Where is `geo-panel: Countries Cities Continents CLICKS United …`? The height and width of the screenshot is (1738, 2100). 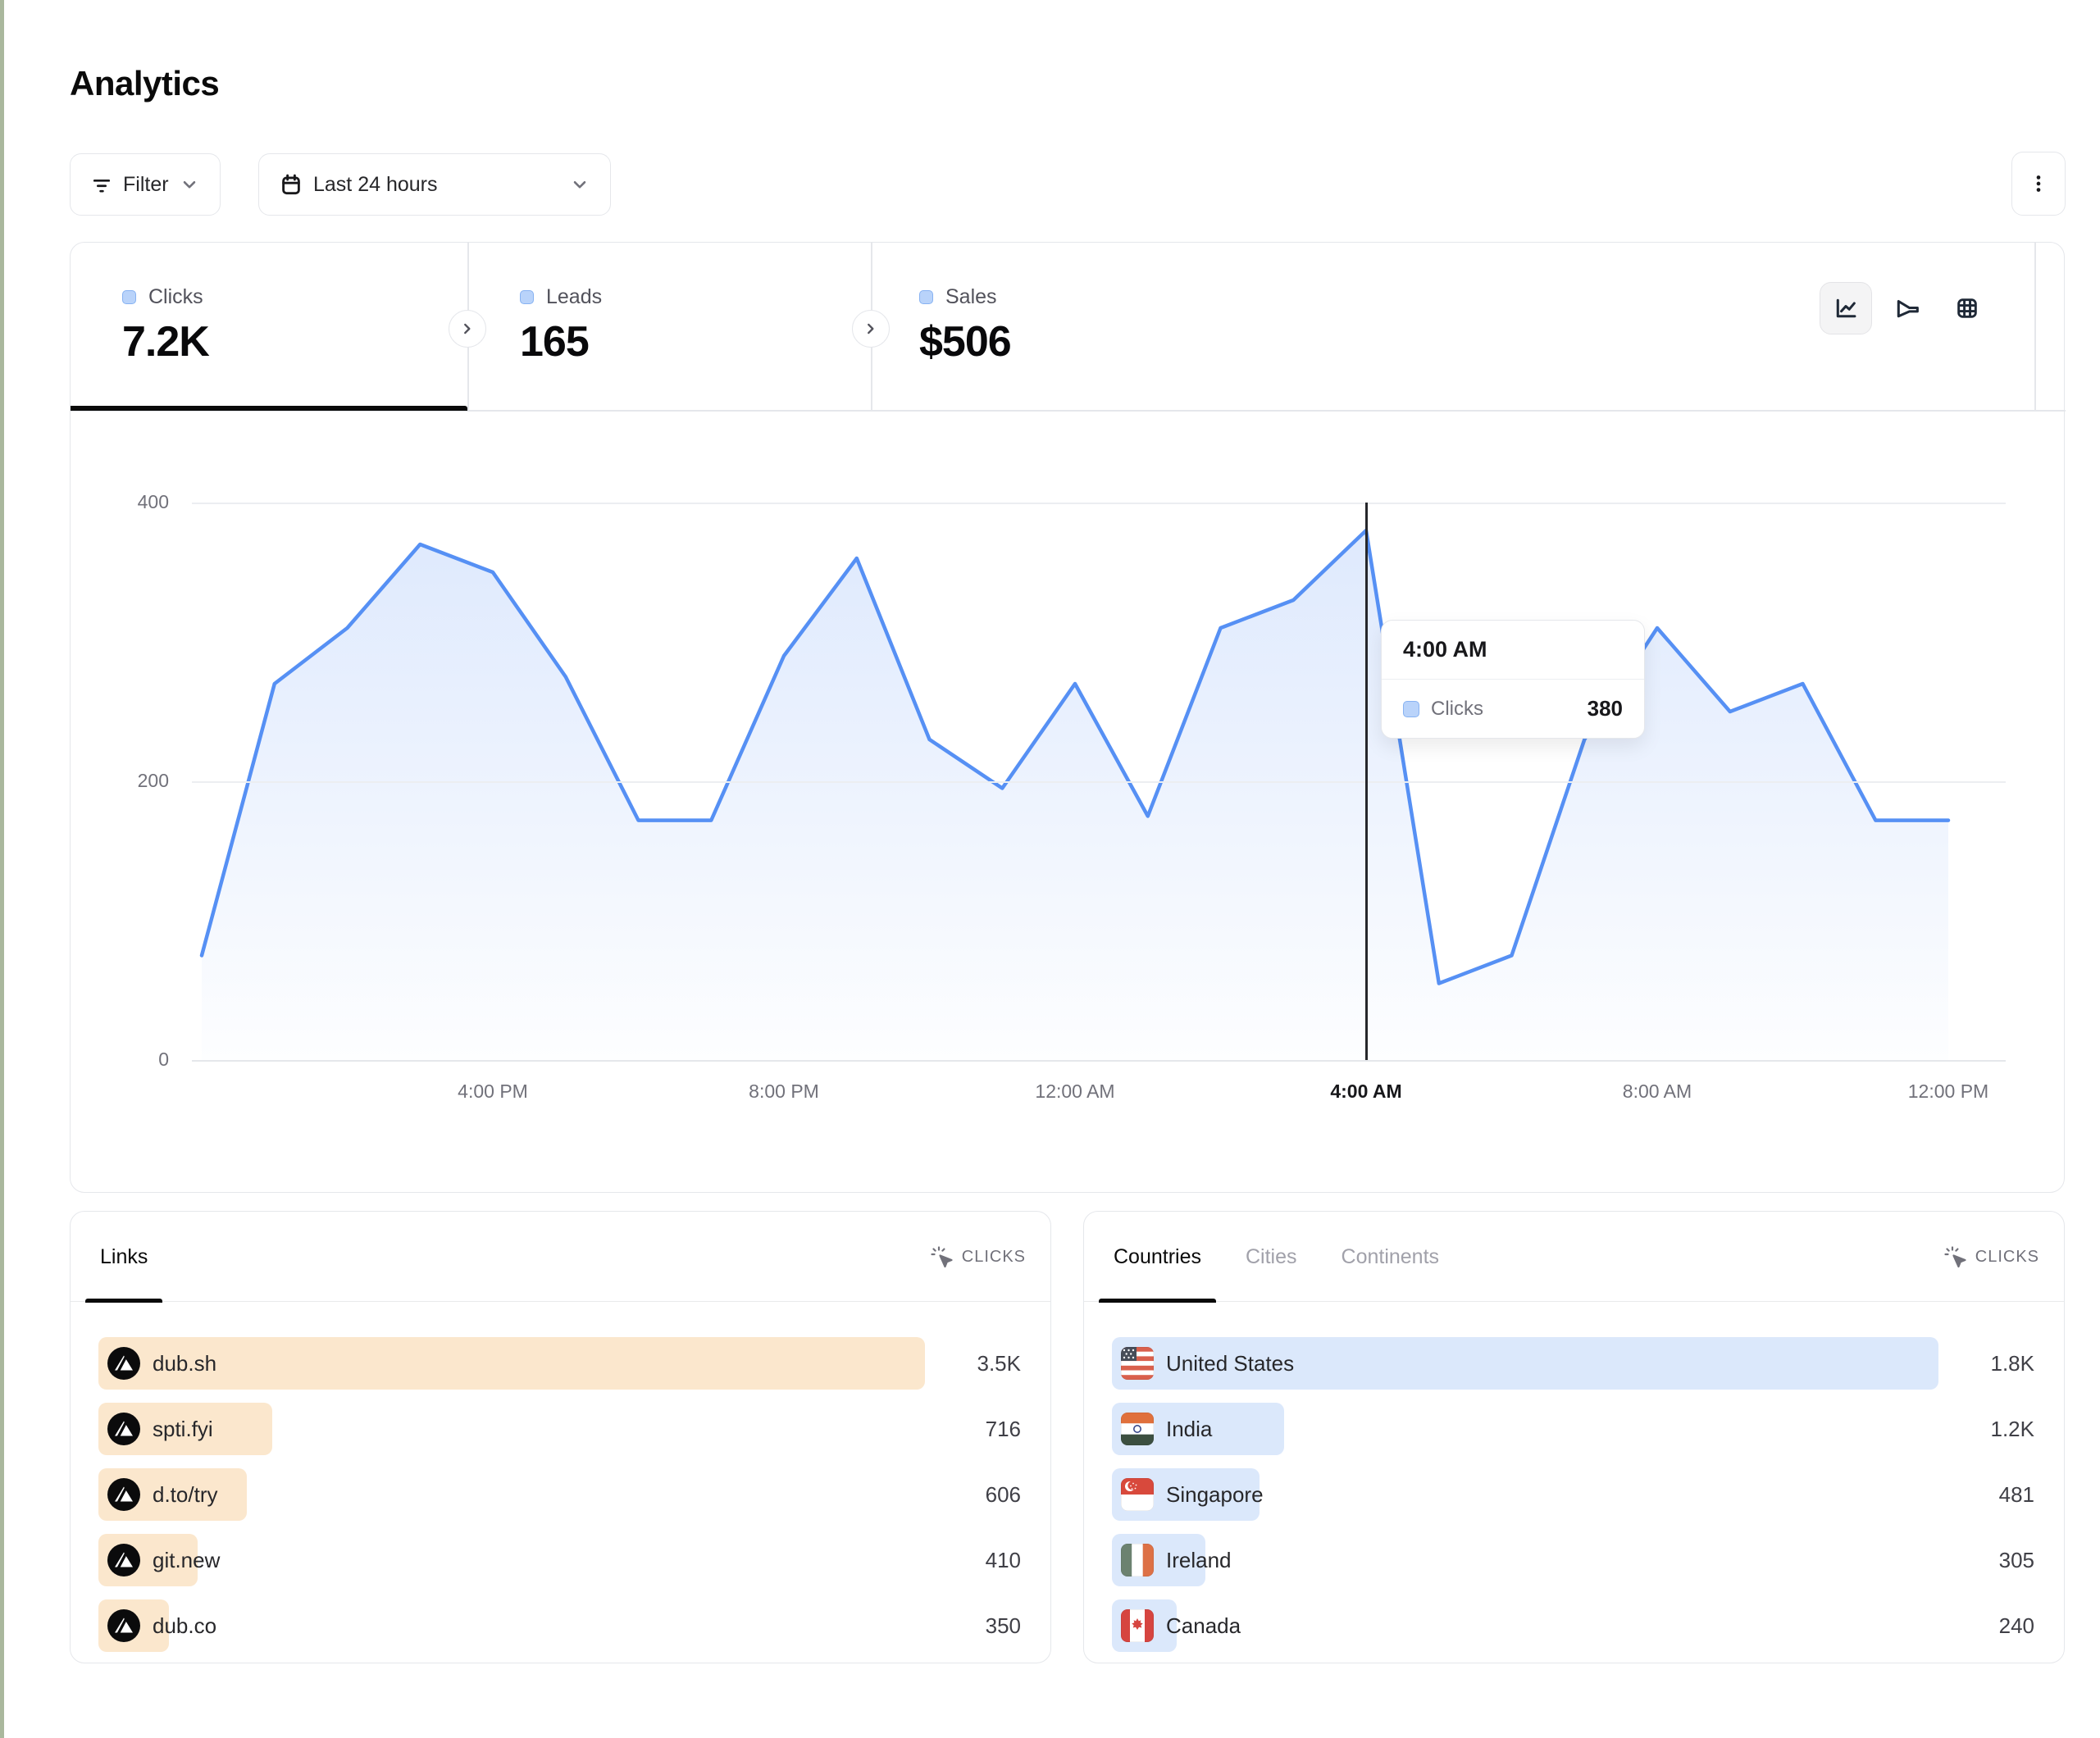 geo-panel: Countries Cities Continents CLICKS United … is located at coordinates (1574, 1437).